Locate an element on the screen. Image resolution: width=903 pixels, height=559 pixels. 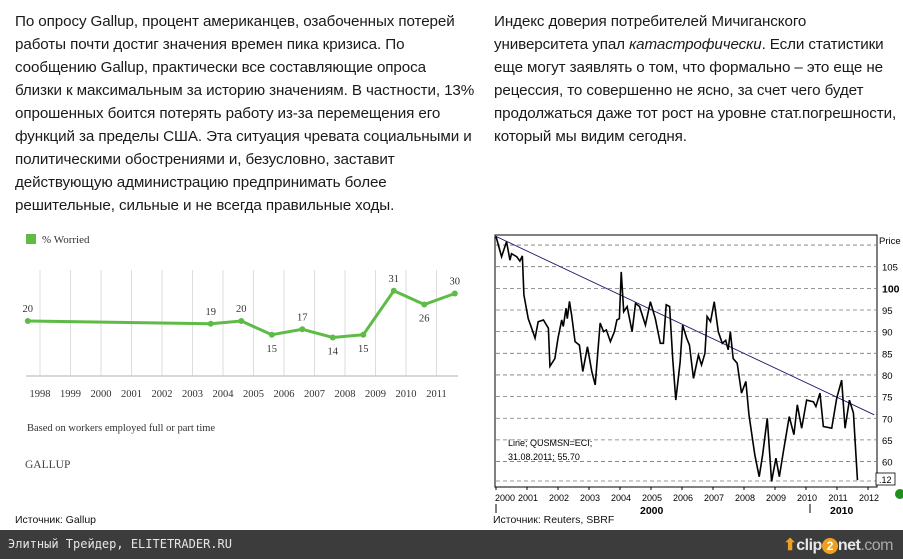
y-tick-label: 85 is located at coordinates (887, 354).